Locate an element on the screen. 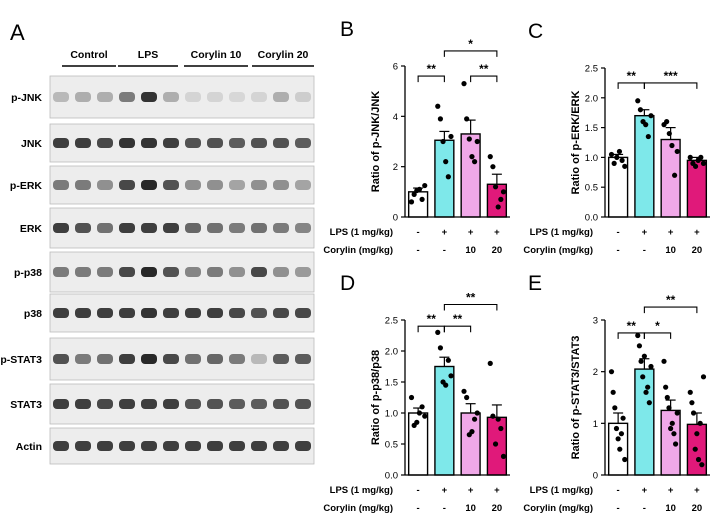  y-tick-label: 0 is located at coordinates (595, 476).